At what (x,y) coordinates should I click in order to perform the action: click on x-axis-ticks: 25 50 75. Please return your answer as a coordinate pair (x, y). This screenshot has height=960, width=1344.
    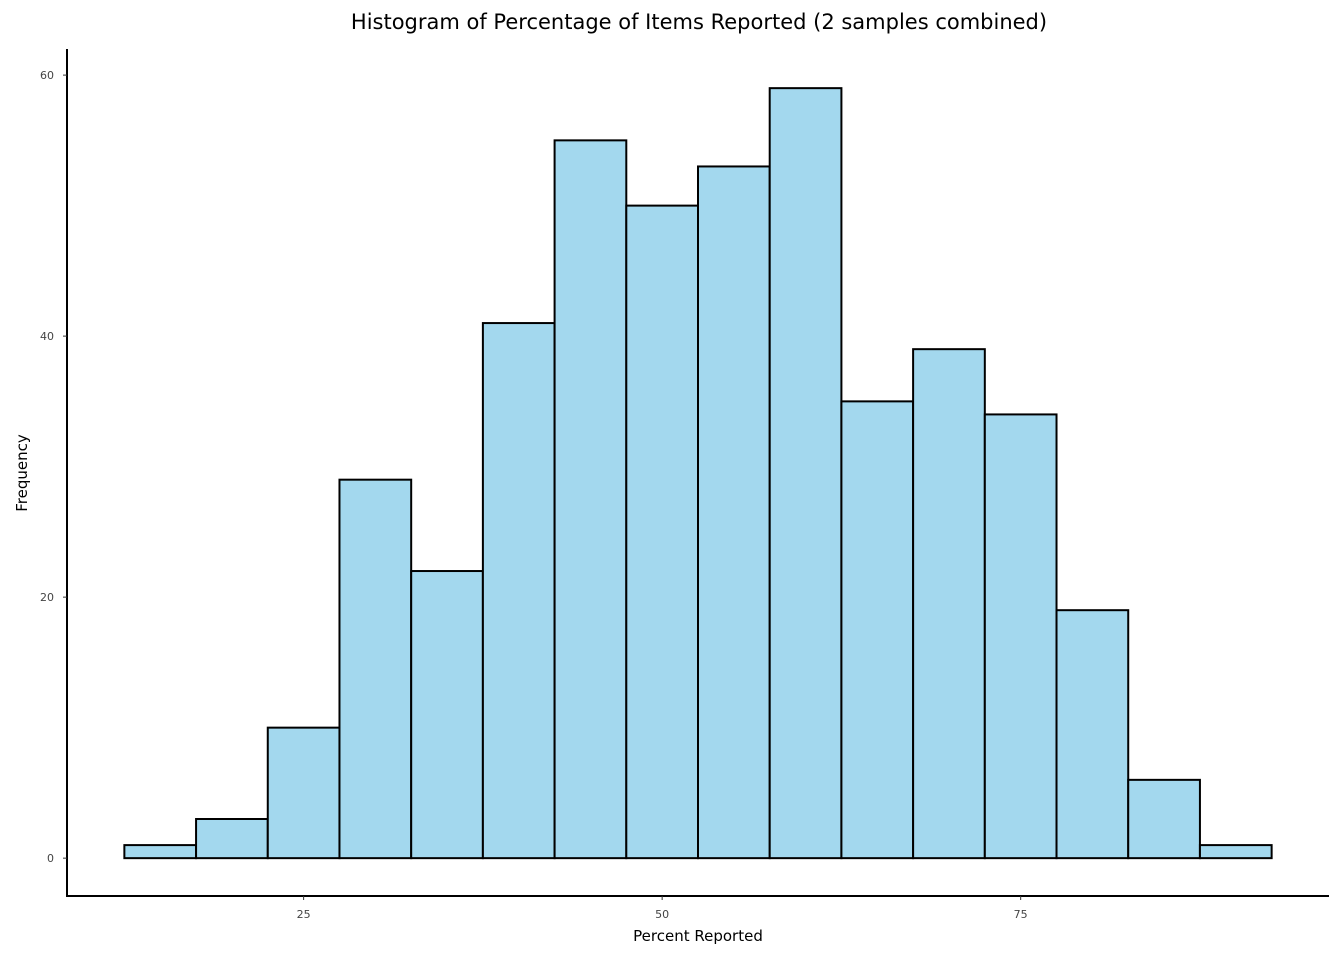
    Looking at the image, I should click on (662, 908).